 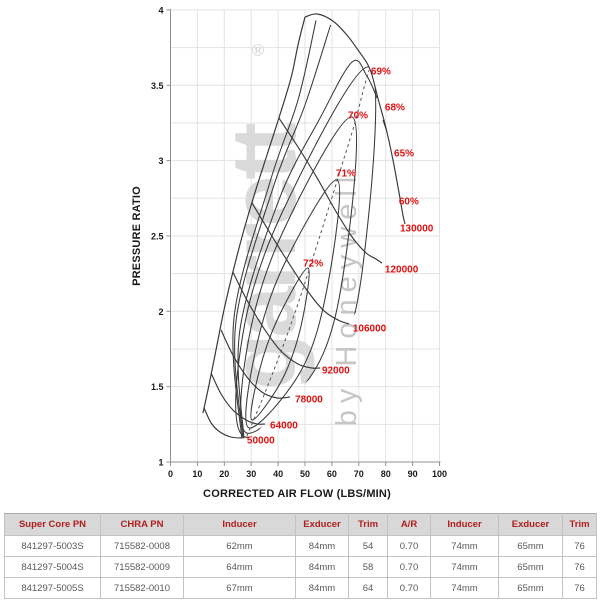 What do you see at coordinates (409, 201) in the screenshot?
I see `efficiency-label: 60%` at bounding box center [409, 201].